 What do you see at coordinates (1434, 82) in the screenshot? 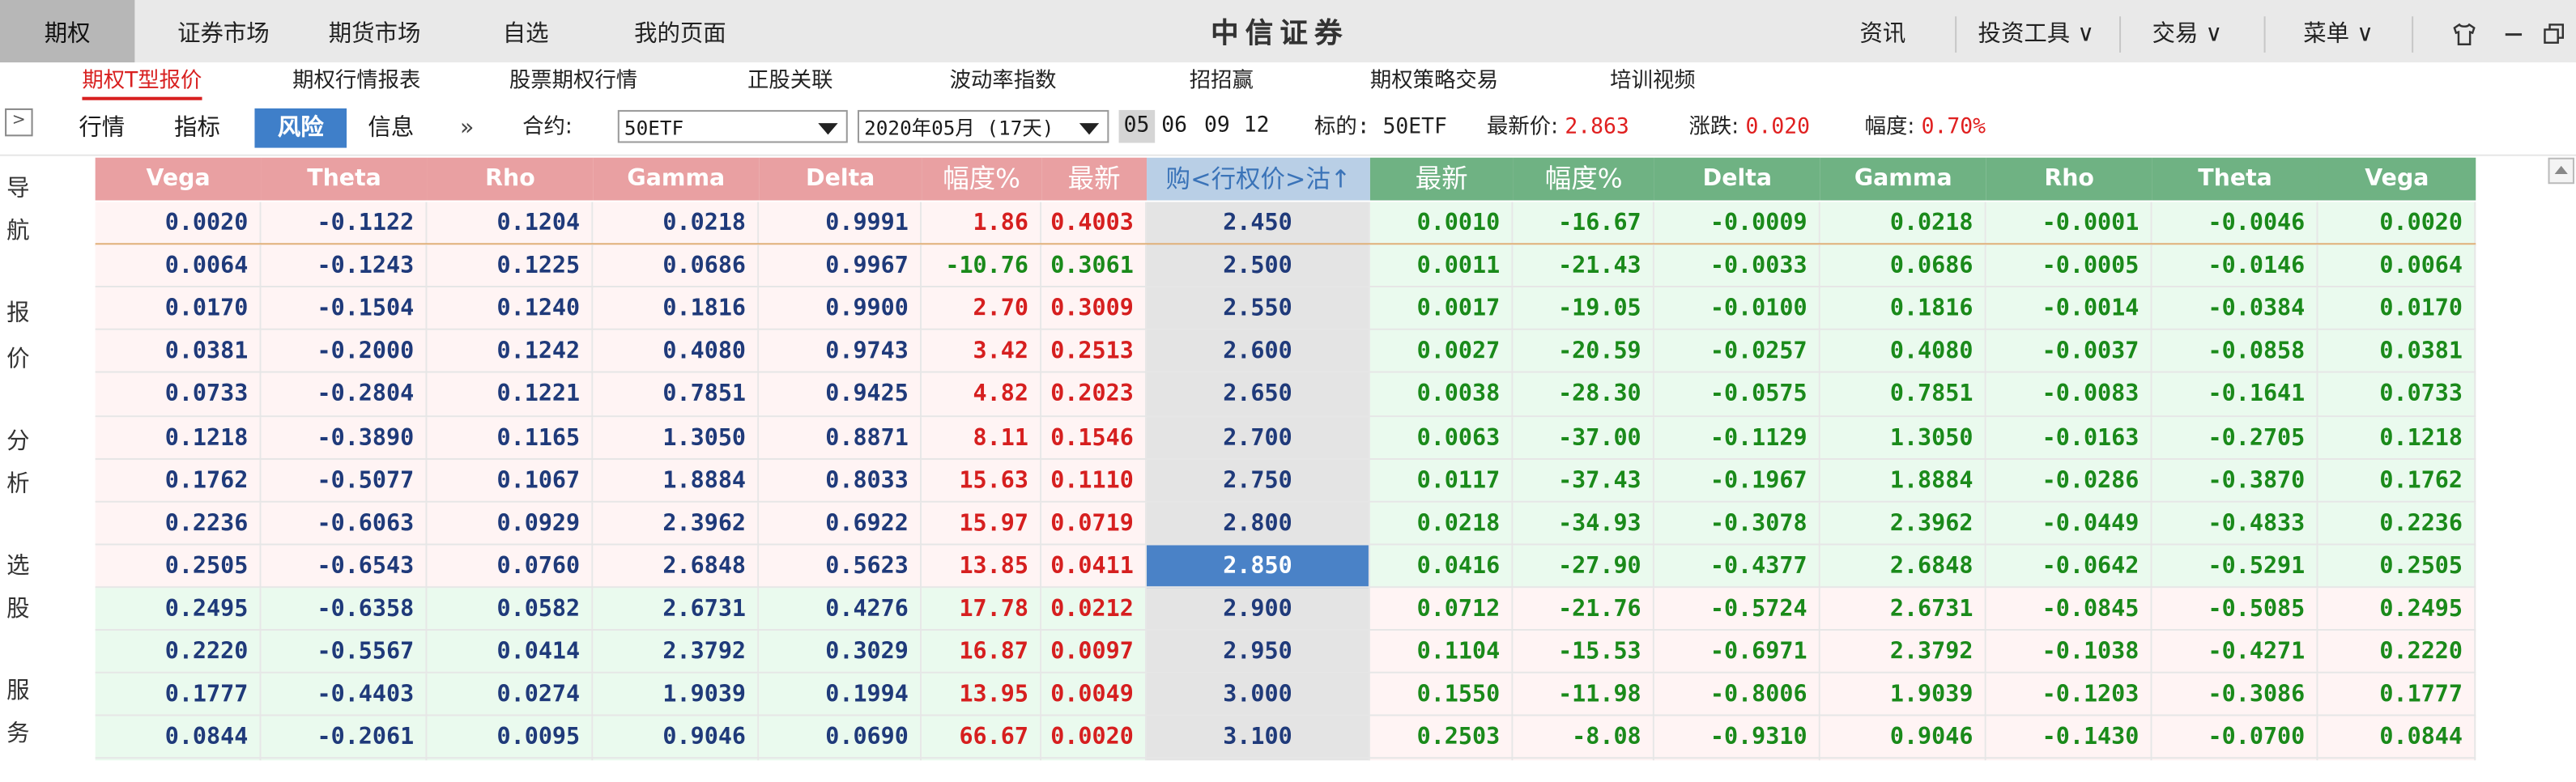
I see `tab-strategy-trade: 期权策略交易` at bounding box center [1434, 82].